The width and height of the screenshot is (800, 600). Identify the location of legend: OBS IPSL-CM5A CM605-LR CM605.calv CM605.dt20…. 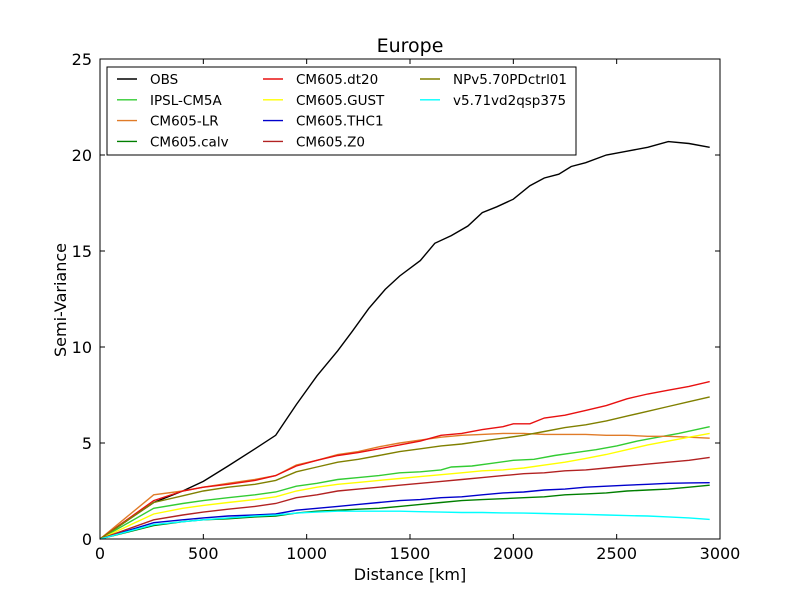
(341, 111).